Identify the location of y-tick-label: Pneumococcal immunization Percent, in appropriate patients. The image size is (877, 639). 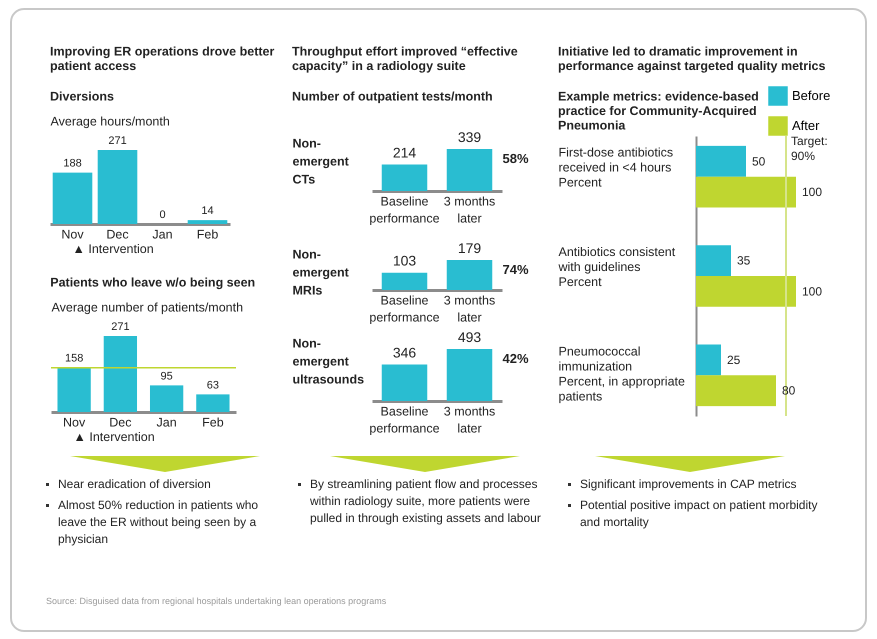
(622, 374).